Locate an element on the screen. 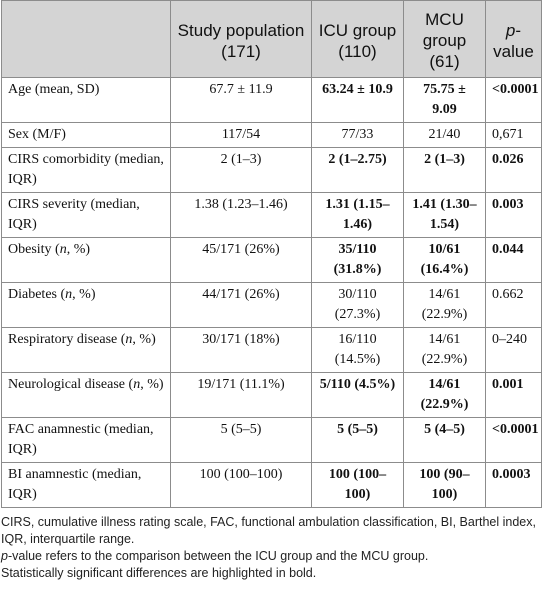 This screenshot has height=592, width=542. cell-study-population: 44/171 (26%) is located at coordinates (241, 305).